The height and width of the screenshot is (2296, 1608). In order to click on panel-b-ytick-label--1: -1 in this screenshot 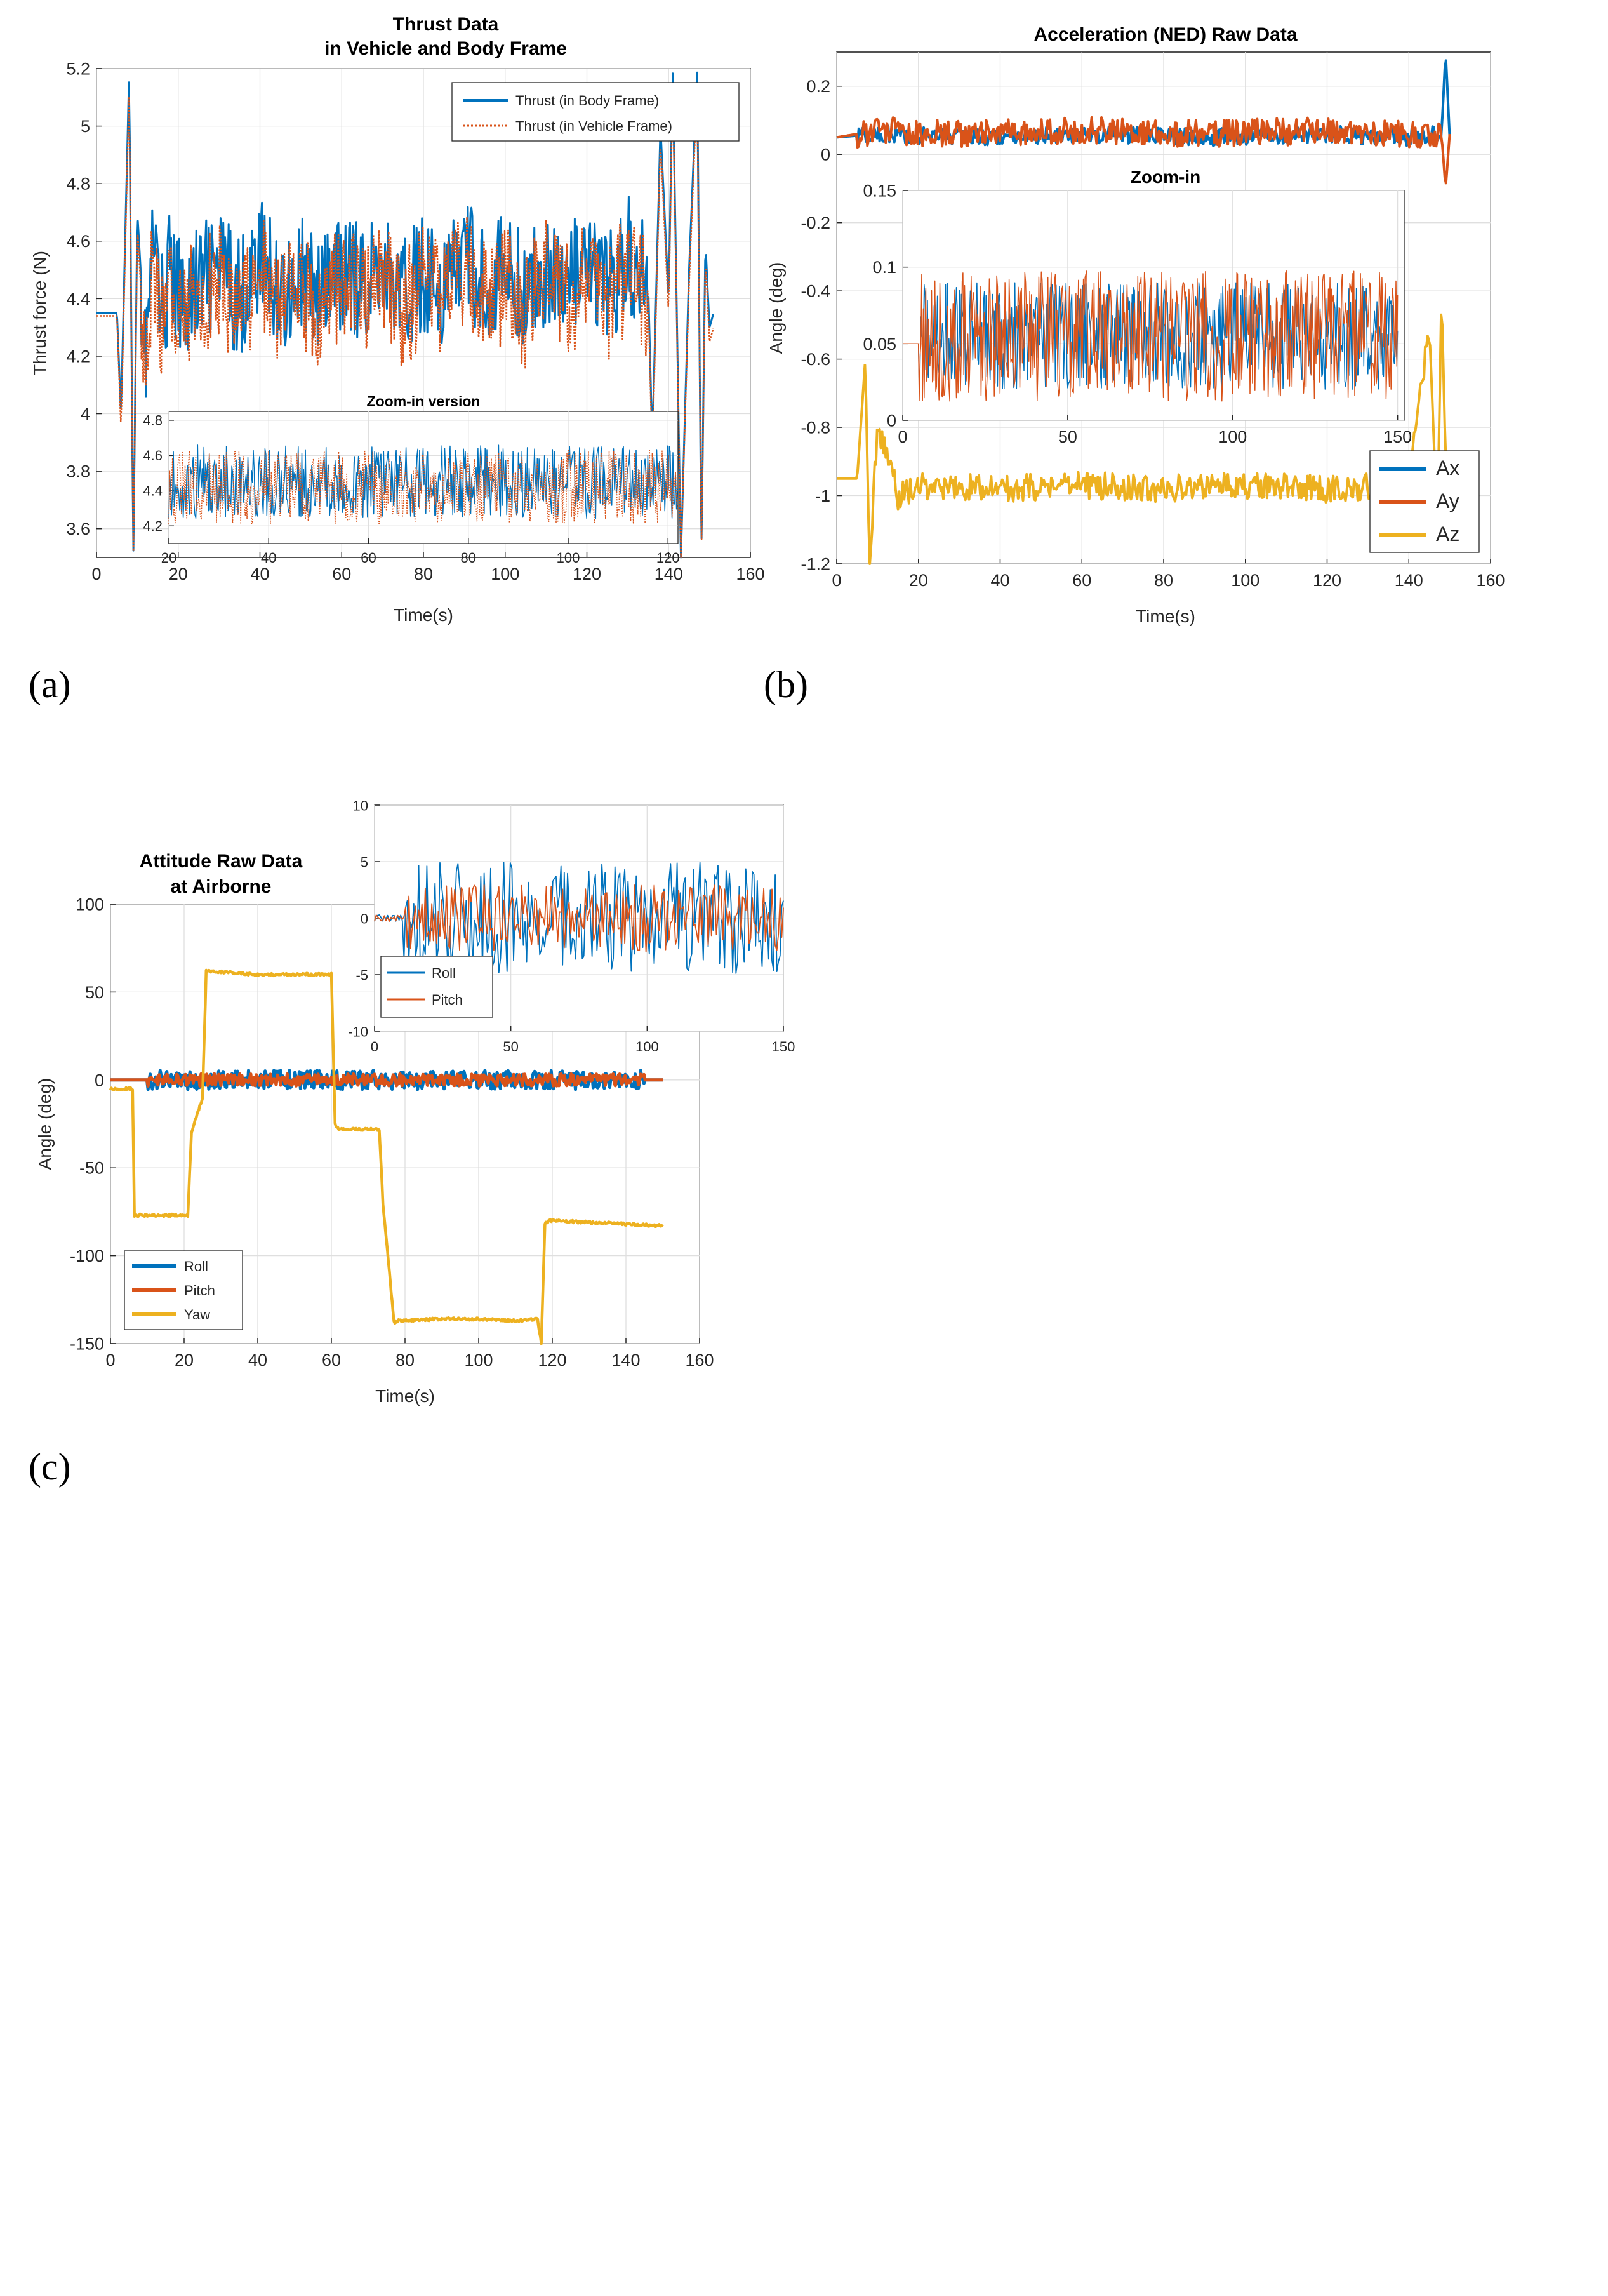, I will do `click(822, 496)`.